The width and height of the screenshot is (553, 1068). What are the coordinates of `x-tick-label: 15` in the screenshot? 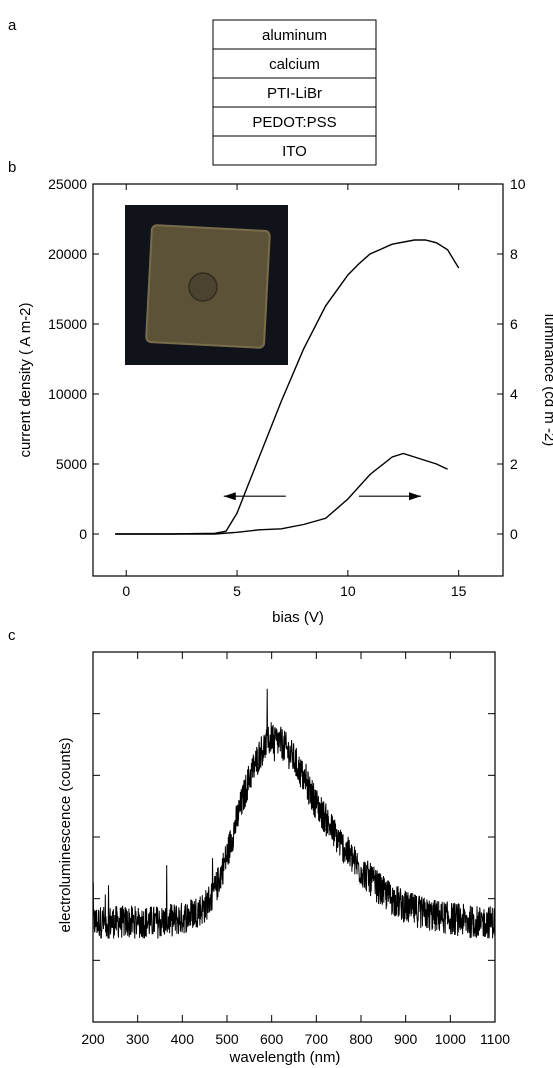 It's located at (459, 591).